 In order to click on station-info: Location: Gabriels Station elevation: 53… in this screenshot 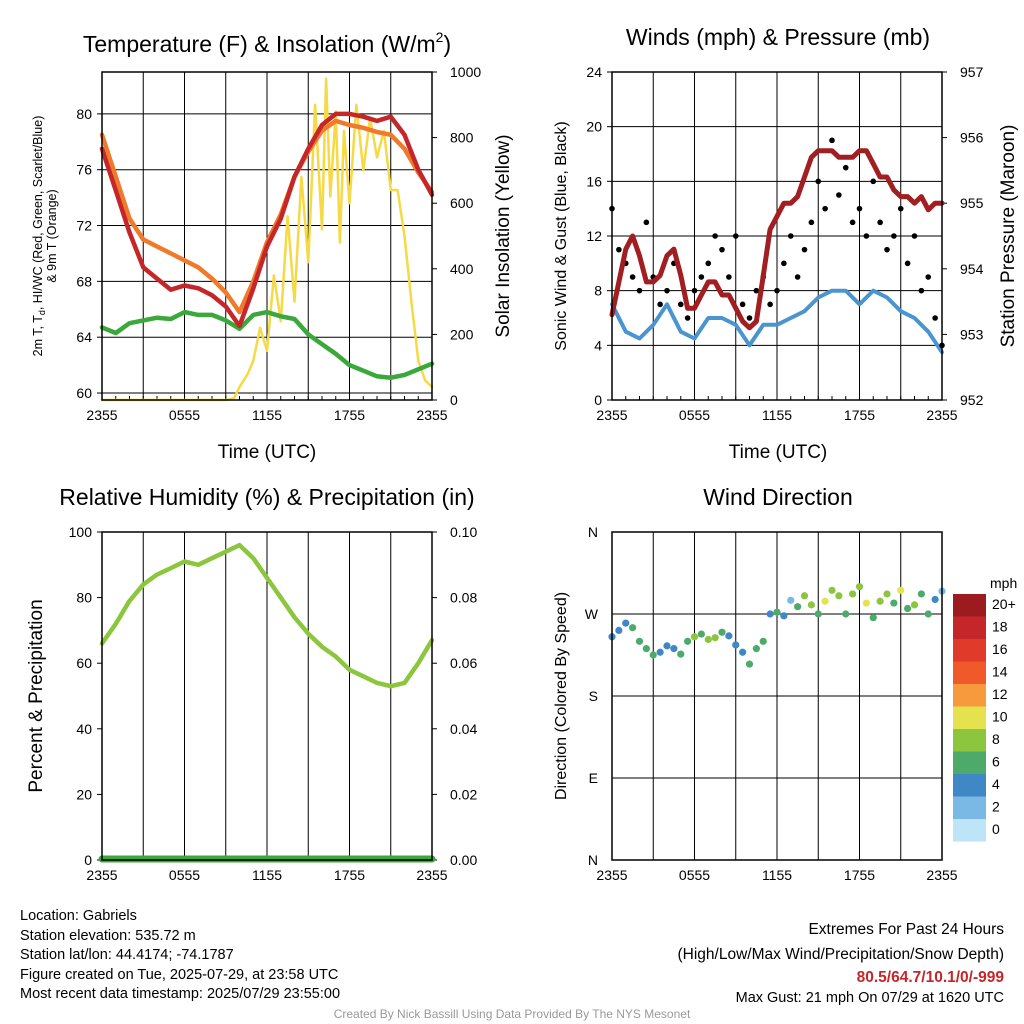, I will do `click(180, 956)`.